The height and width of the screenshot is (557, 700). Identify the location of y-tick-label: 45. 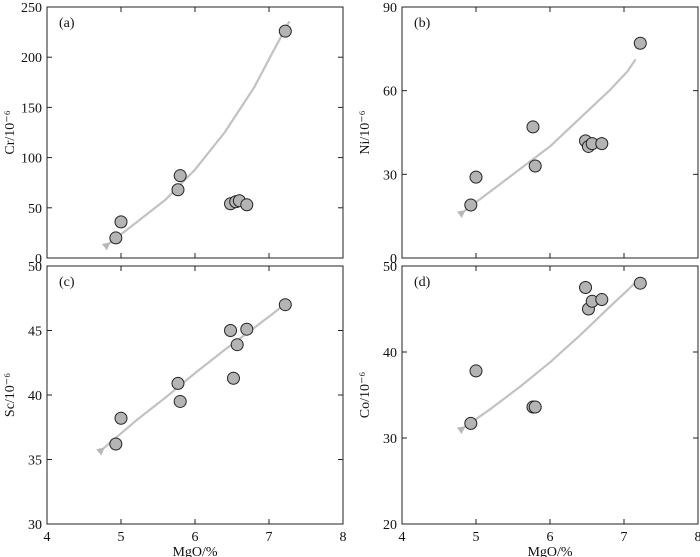
(35, 332).